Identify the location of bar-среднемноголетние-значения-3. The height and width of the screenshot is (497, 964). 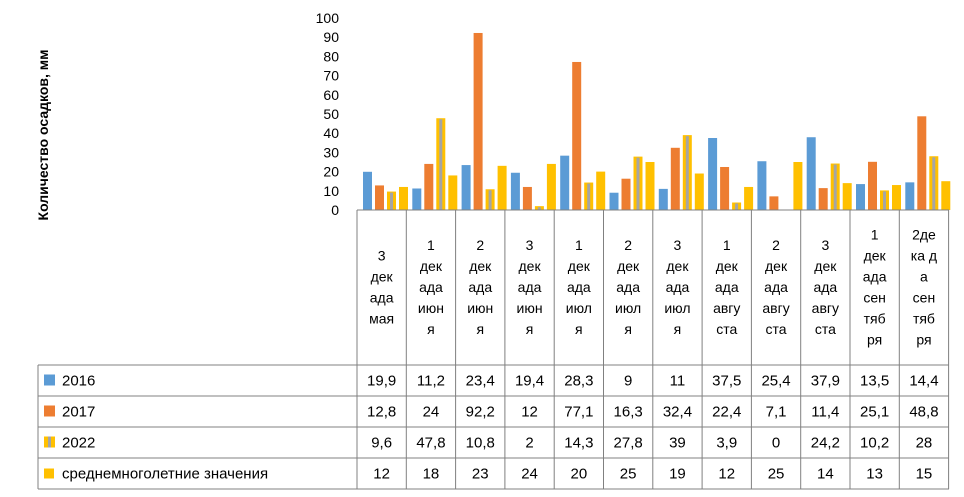
(551, 186).